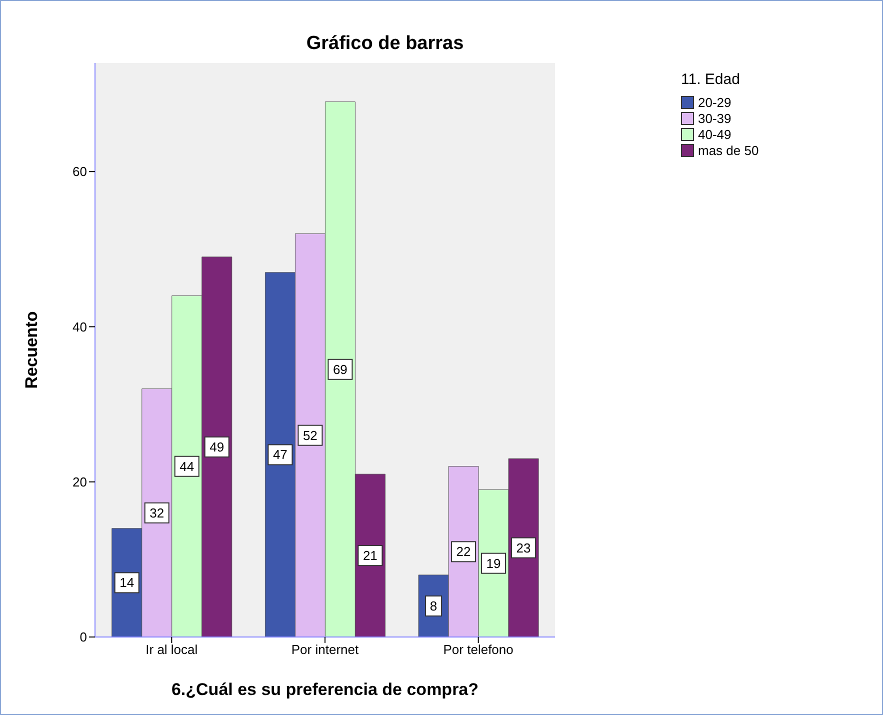 The width and height of the screenshot is (883, 715). I want to click on y-tick-label: 20, so click(79, 482).